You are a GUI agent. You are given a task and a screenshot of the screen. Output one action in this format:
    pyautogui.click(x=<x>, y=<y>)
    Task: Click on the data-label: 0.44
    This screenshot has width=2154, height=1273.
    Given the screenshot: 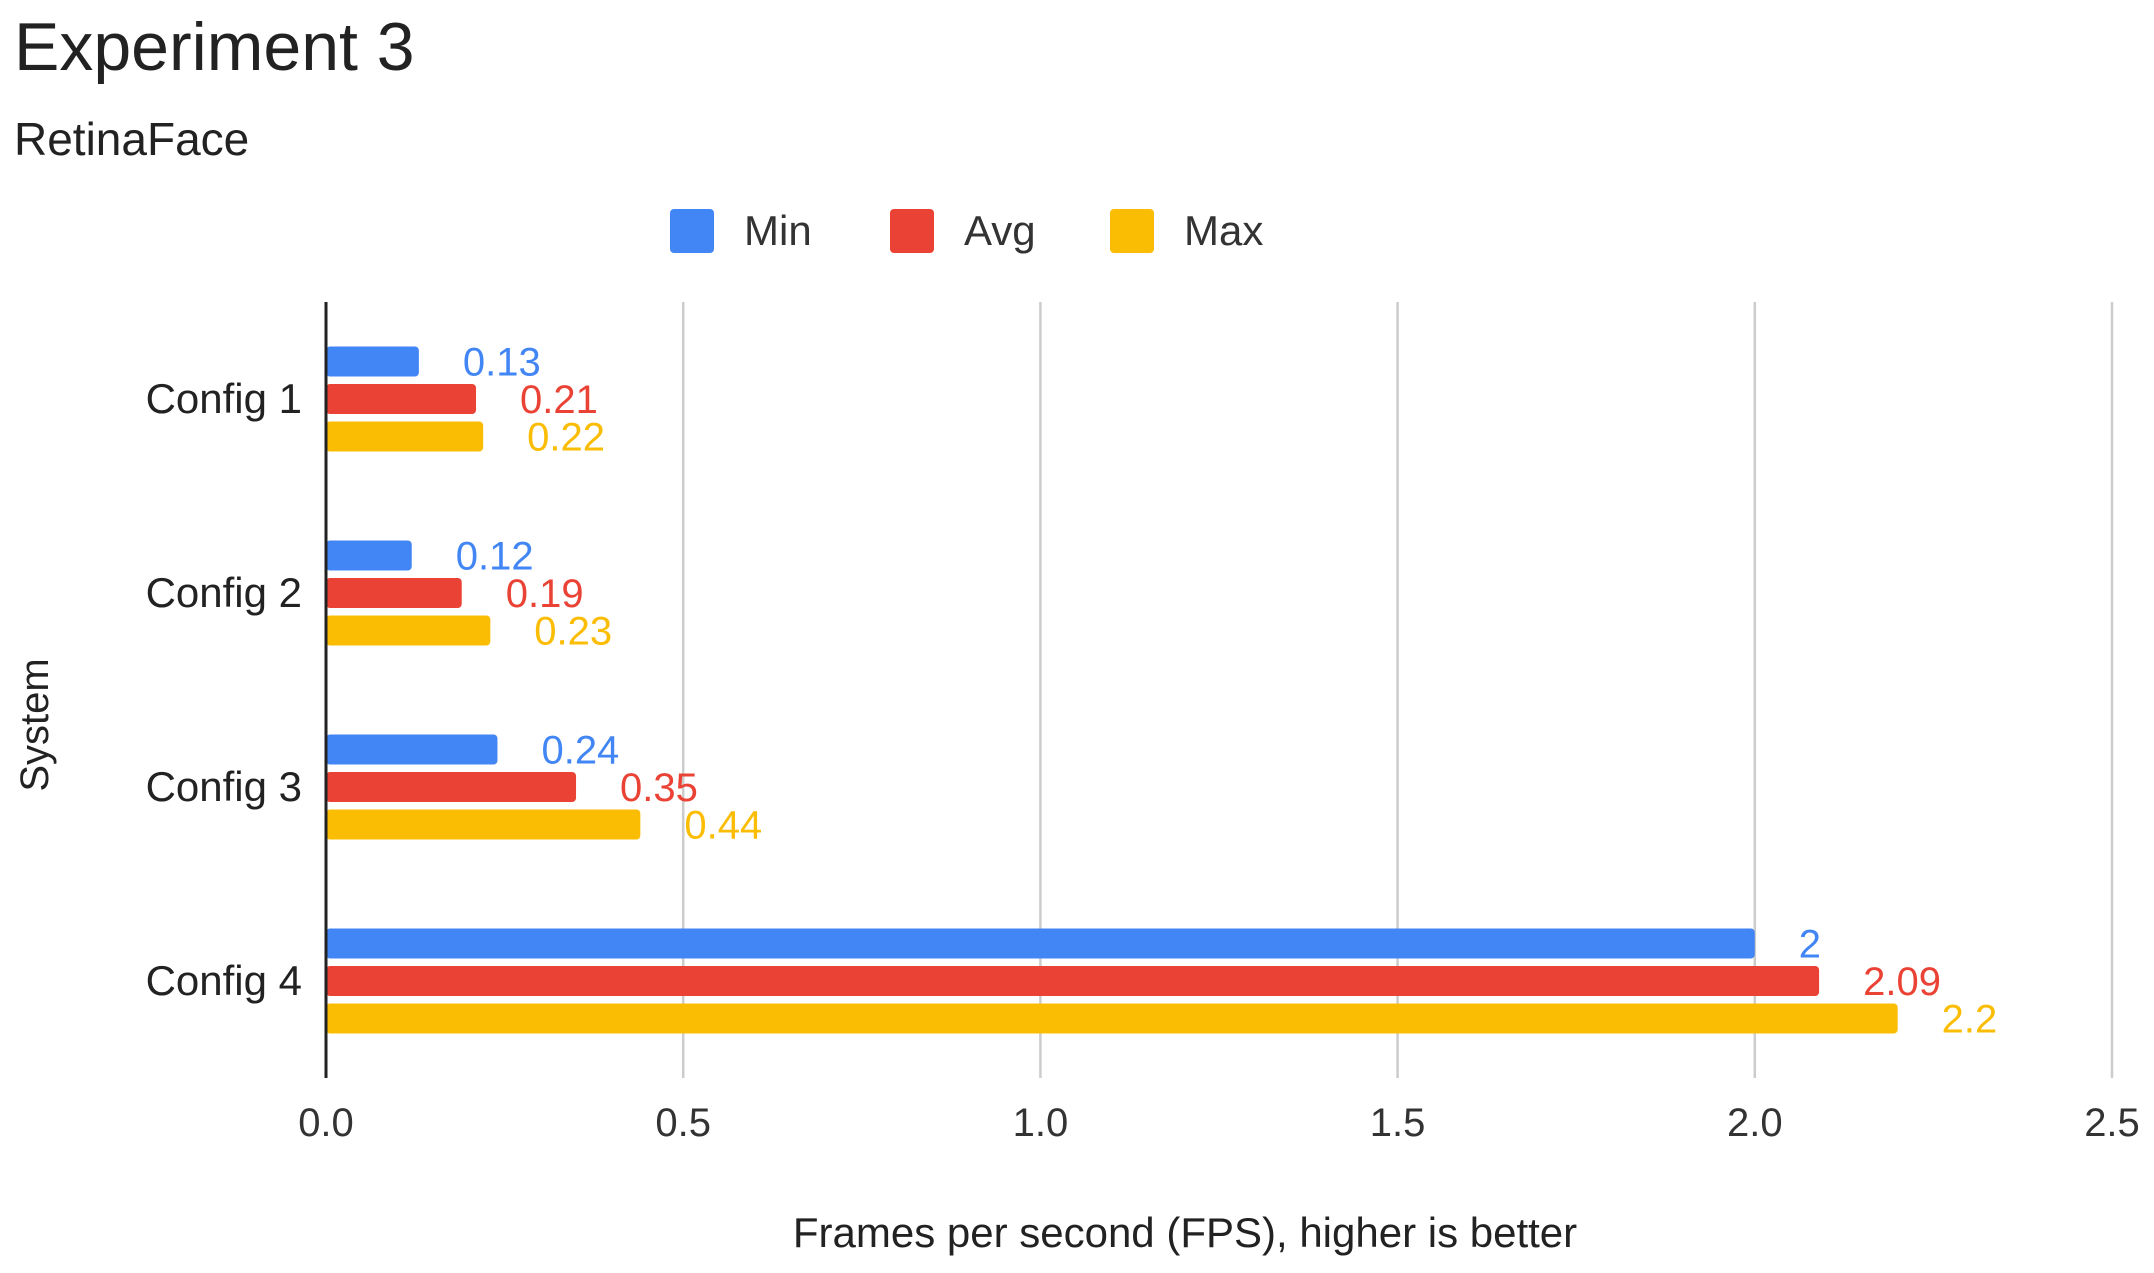 What is the action you would take?
    pyautogui.click(x=723, y=826)
    